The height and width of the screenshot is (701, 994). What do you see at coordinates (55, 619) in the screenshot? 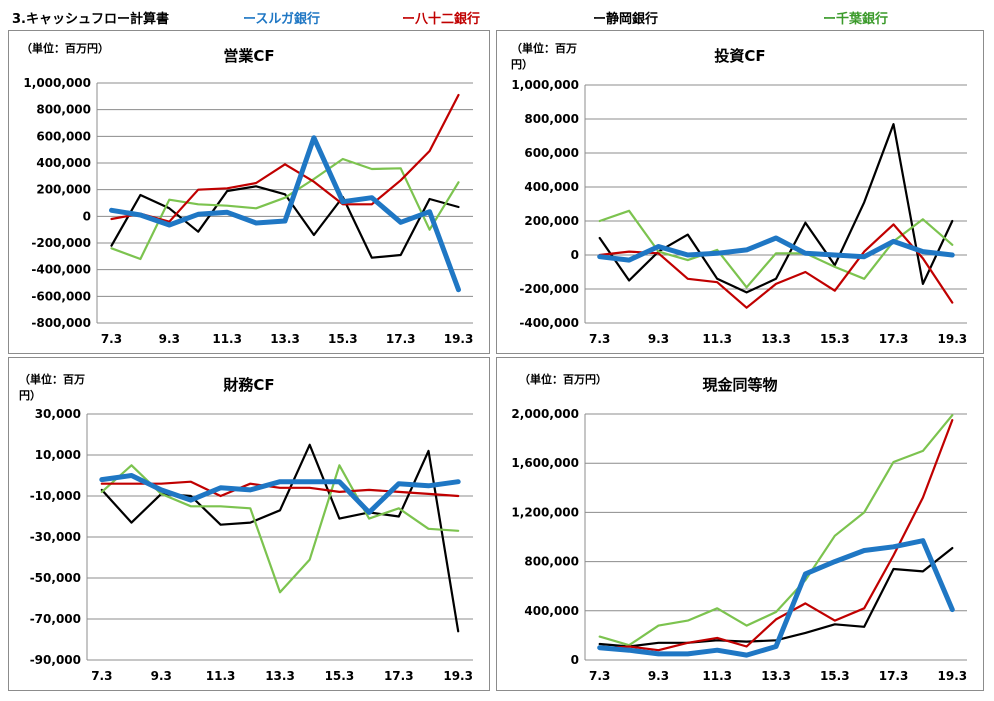
I see `y-tick-label: -70,000` at bounding box center [55, 619].